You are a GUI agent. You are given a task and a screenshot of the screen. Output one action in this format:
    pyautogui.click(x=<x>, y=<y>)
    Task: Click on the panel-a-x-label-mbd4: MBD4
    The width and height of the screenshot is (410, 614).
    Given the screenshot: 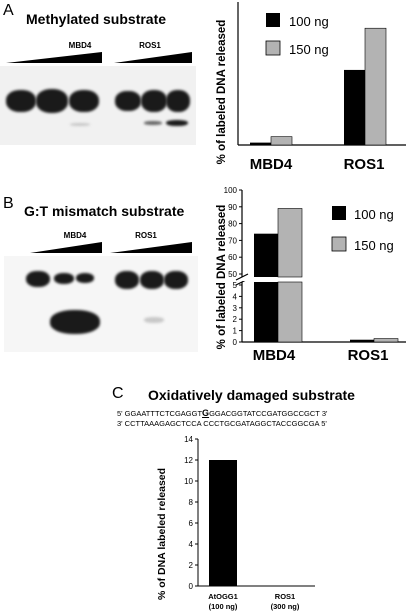 What is the action you would take?
    pyautogui.click(x=271, y=164)
    